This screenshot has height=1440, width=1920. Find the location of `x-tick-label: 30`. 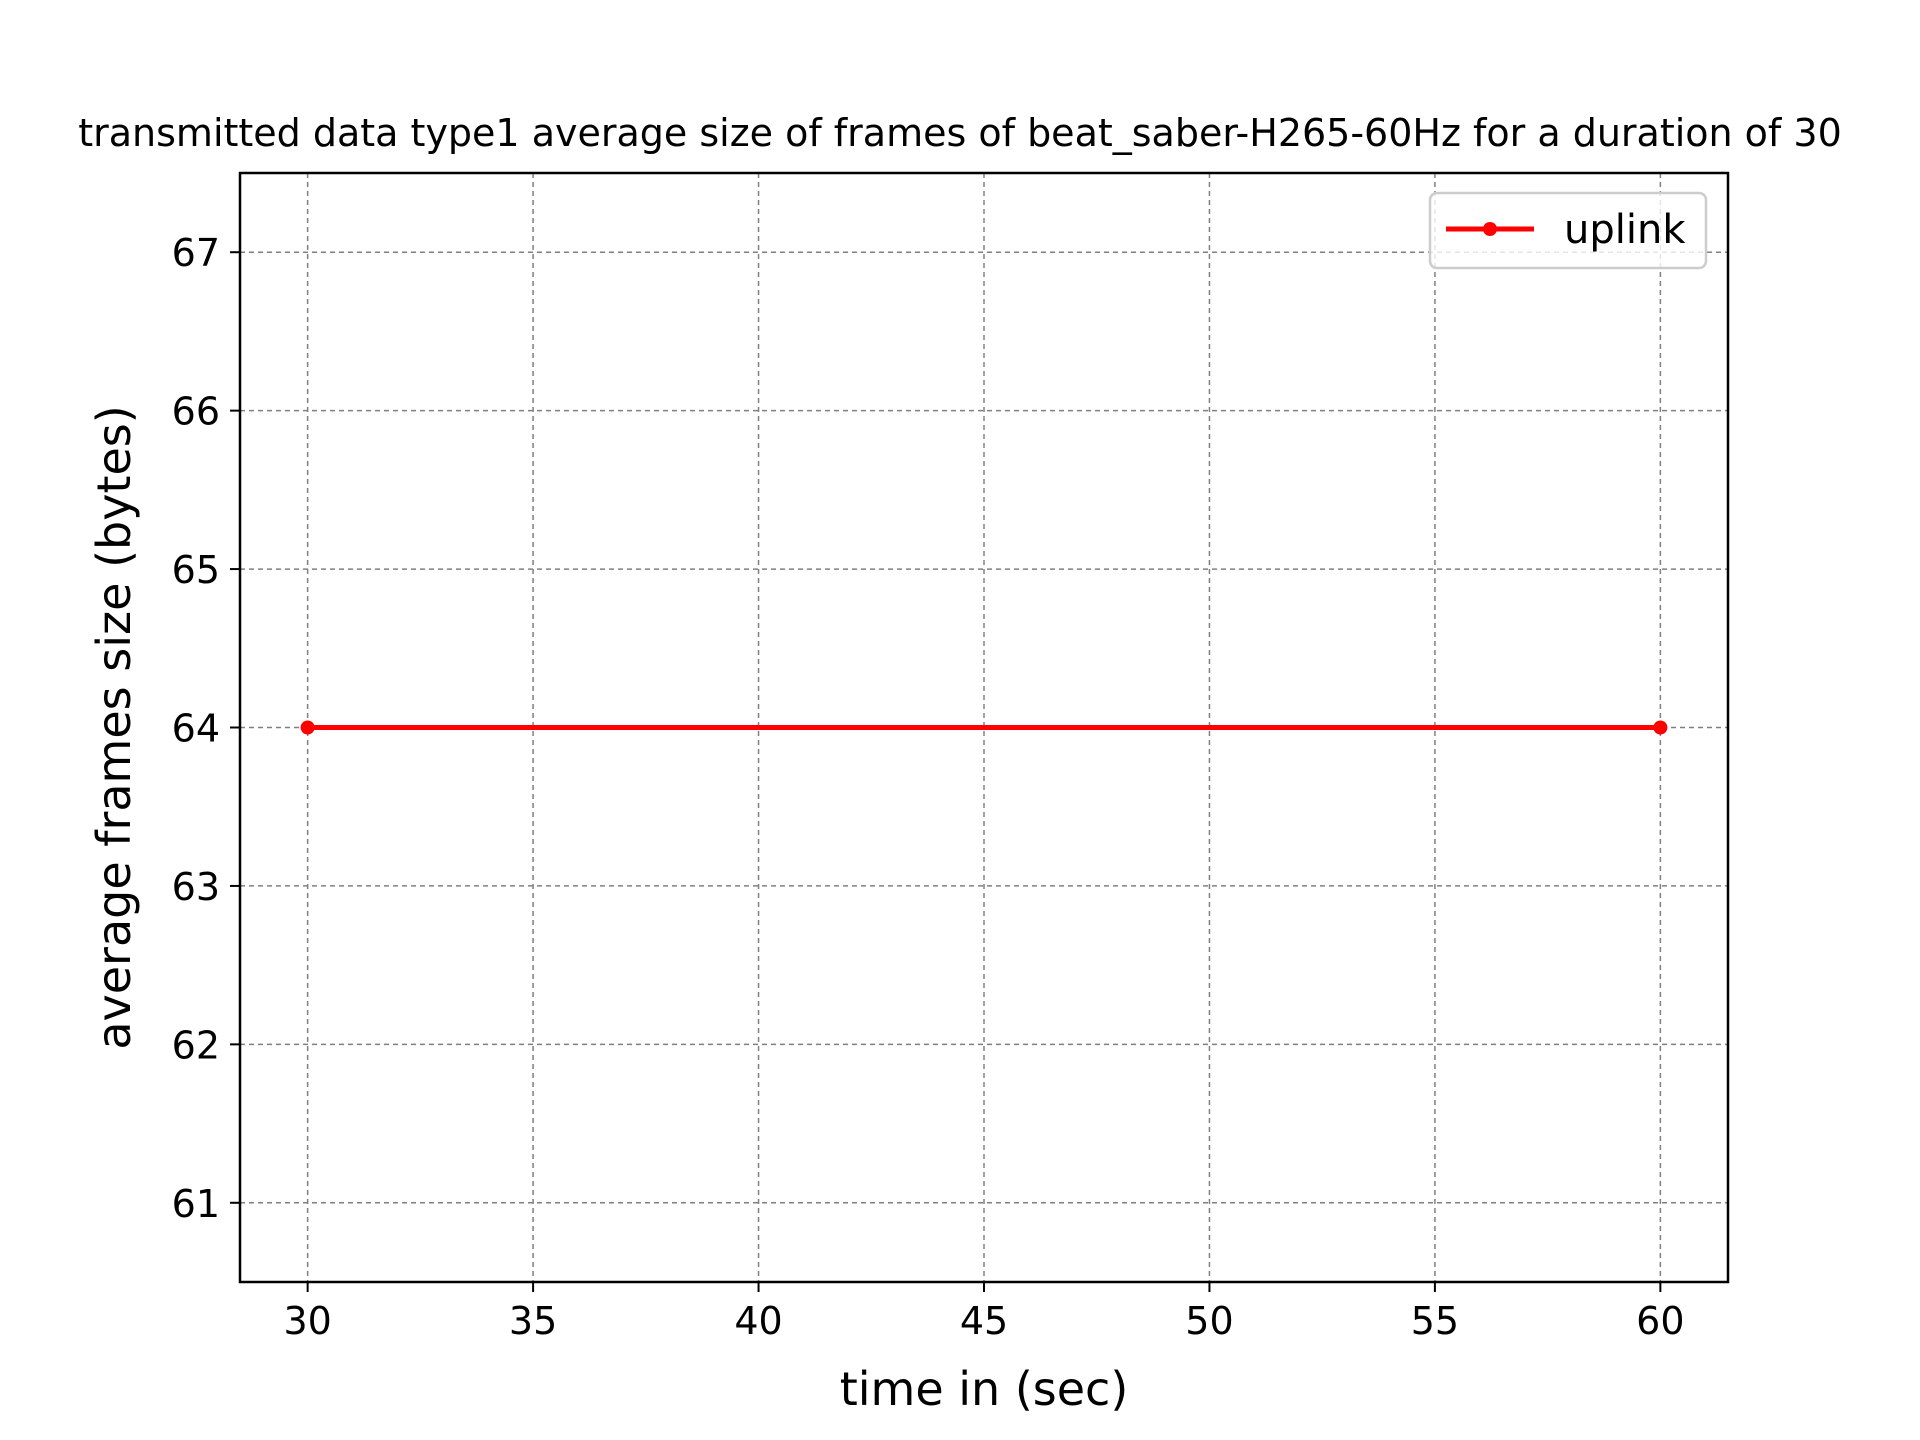

x-tick-label: 30 is located at coordinates (307, 1321).